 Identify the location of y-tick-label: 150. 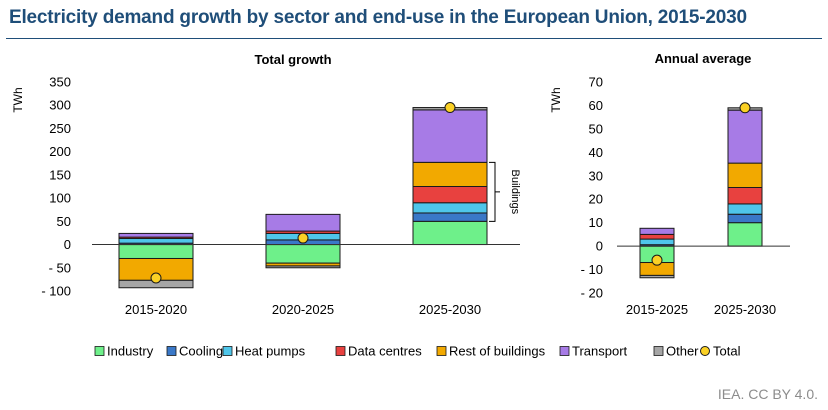
(60, 174).